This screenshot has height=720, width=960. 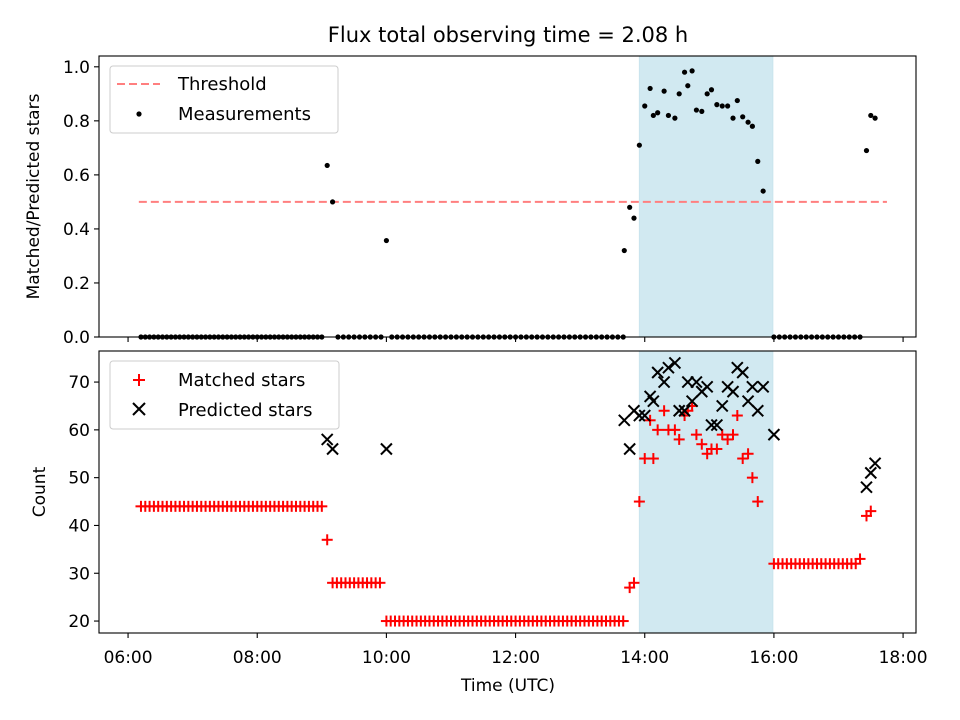 I want to click on top-legend-box, so click(x=224, y=99).